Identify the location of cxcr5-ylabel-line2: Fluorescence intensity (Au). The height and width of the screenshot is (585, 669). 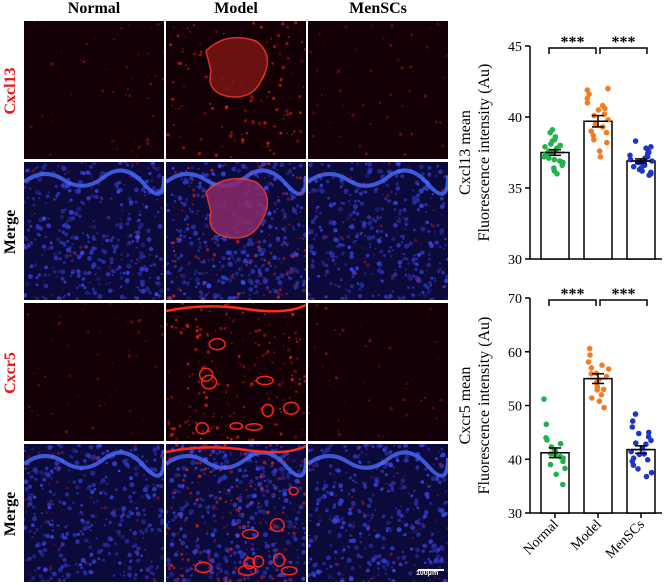
(484, 406).